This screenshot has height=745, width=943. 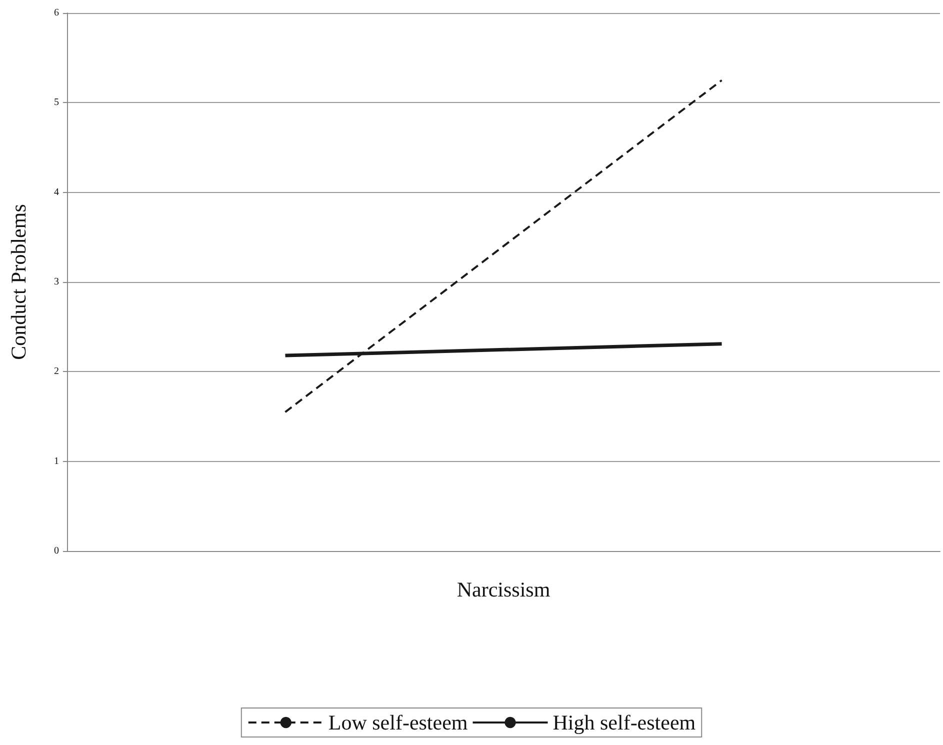 I want to click on y-tick-label: 3, so click(x=56, y=282).